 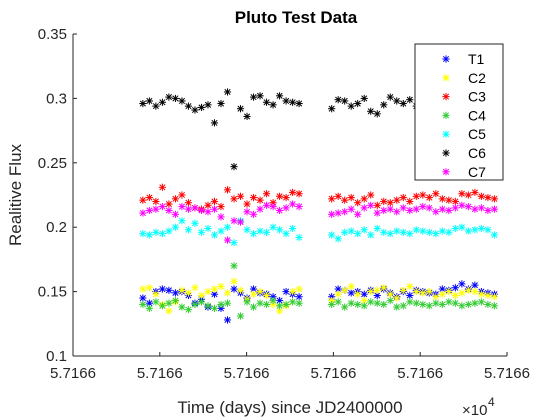 I want to click on legend-box, so click(x=459, y=112).